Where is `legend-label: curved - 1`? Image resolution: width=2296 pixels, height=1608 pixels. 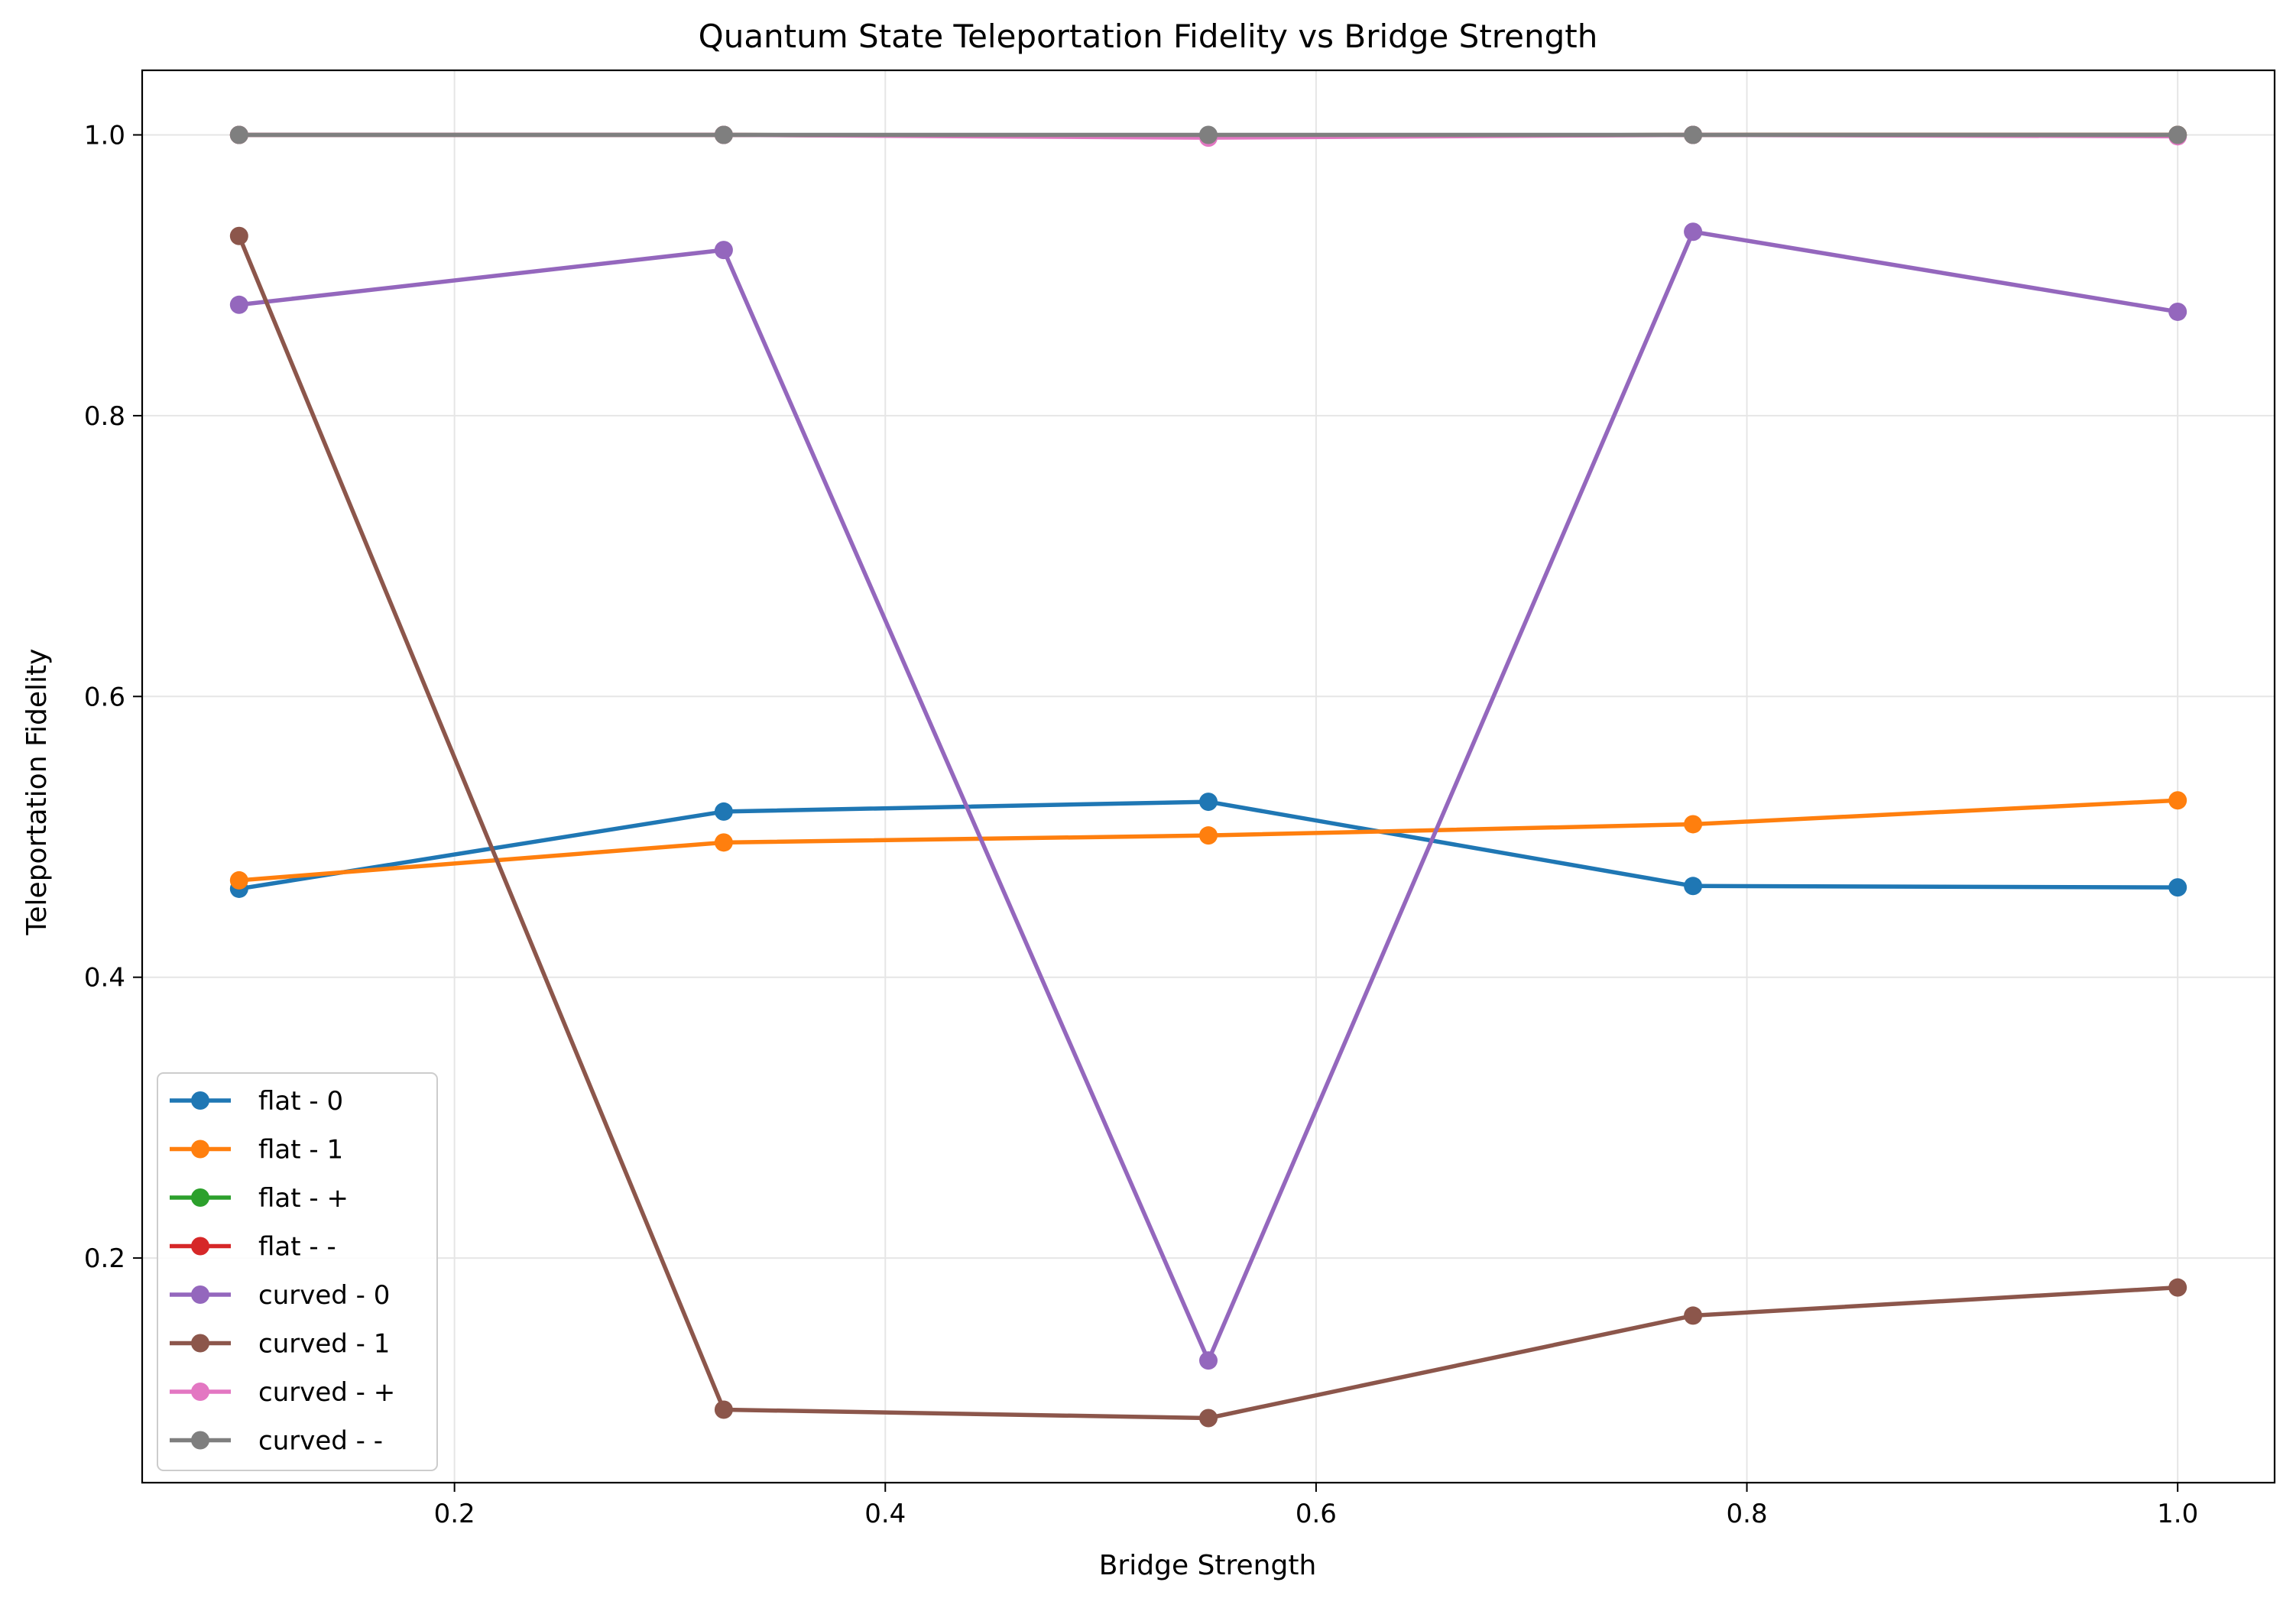 legend-label: curved - 1 is located at coordinates (324, 1344).